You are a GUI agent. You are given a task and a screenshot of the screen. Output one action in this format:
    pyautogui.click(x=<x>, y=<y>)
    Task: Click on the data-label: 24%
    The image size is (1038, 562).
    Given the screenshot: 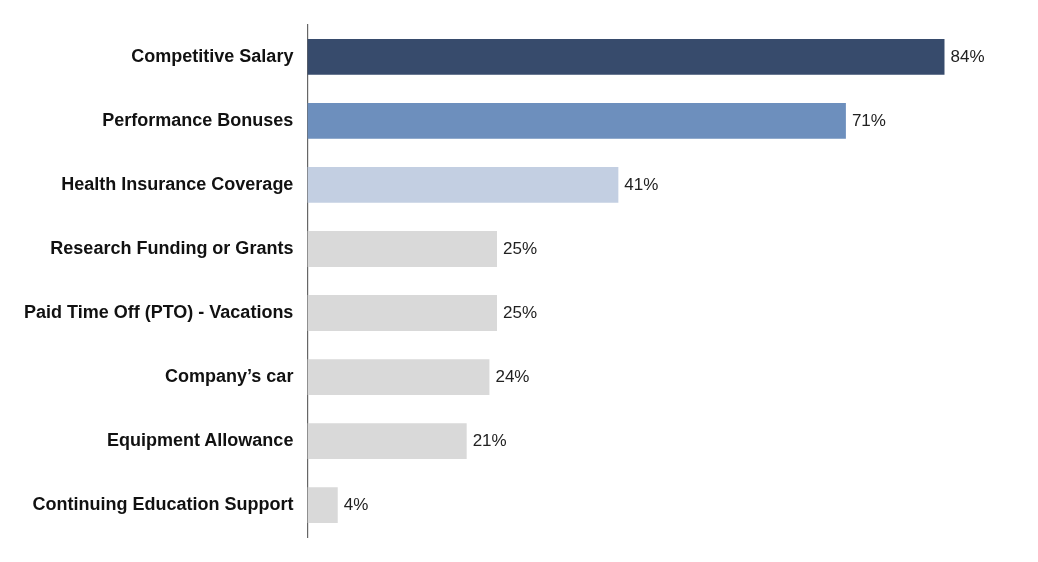 What is the action you would take?
    pyautogui.click(x=512, y=376)
    